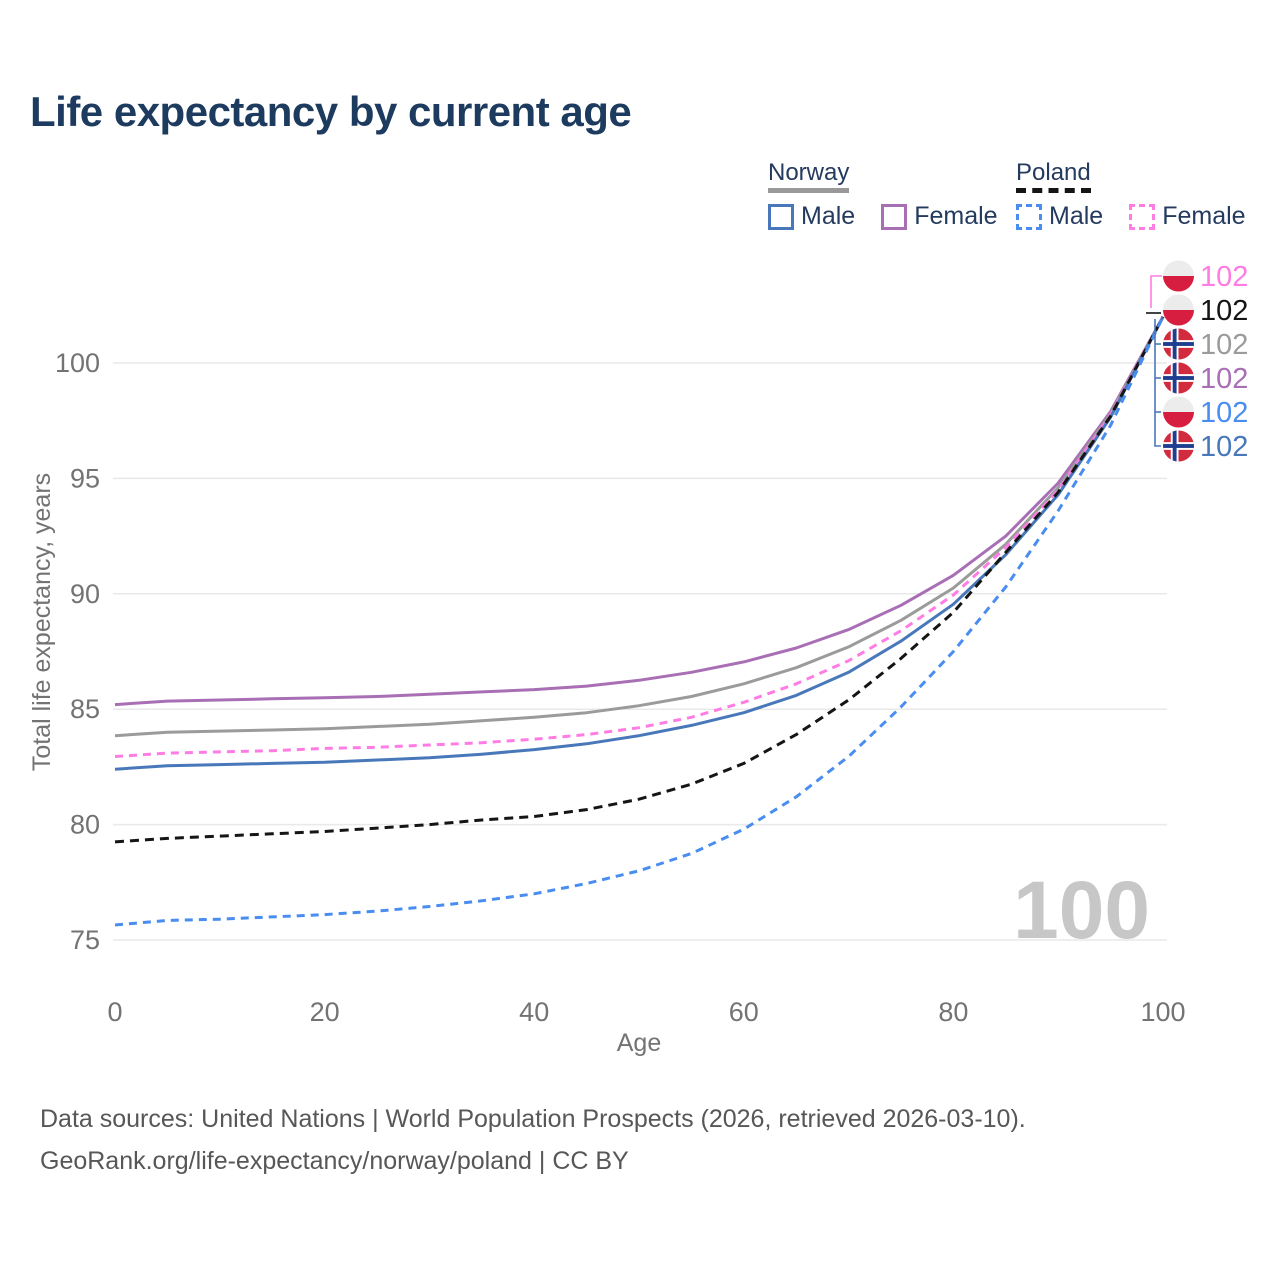 This screenshot has width=1280, height=1280. What do you see at coordinates (1144, 195) in the screenshot?
I see `legend-group-poland: Poland Male Female` at bounding box center [1144, 195].